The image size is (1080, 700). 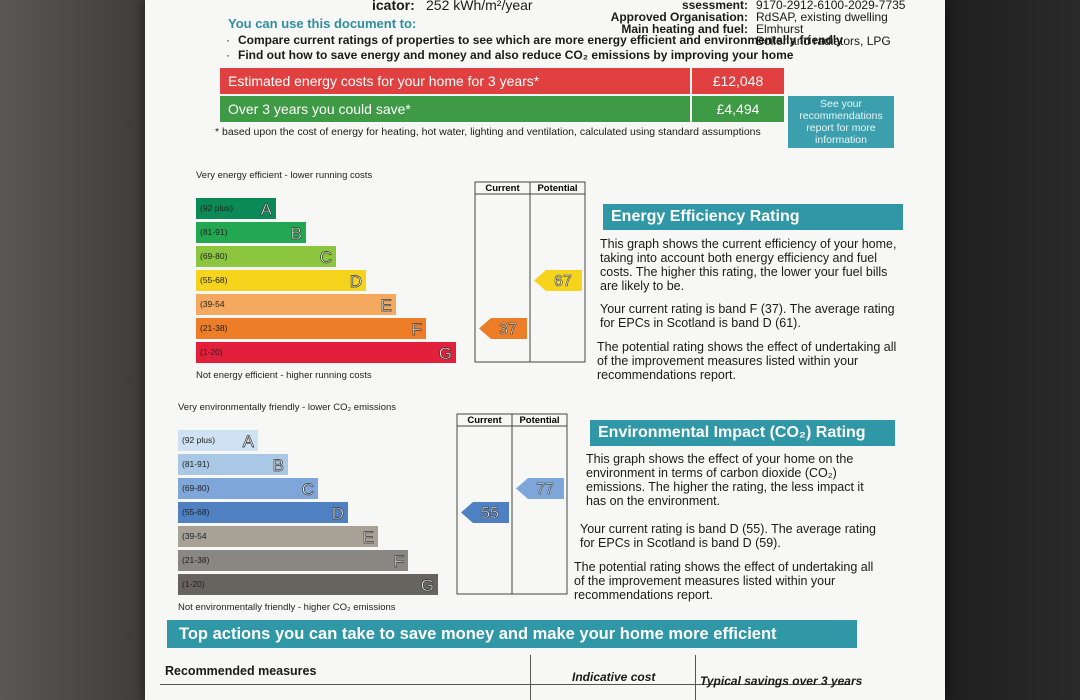 What do you see at coordinates (241, 671) in the screenshot?
I see `table-header: Recommended measures` at bounding box center [241, 671].